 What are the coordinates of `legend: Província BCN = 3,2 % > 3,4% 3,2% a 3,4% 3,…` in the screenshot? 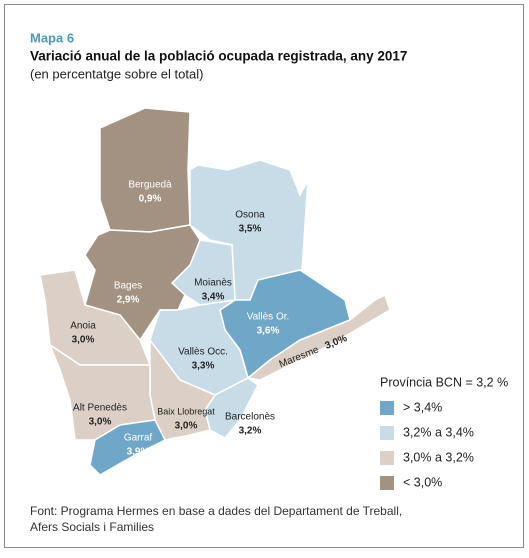 It's located at (444, 432).